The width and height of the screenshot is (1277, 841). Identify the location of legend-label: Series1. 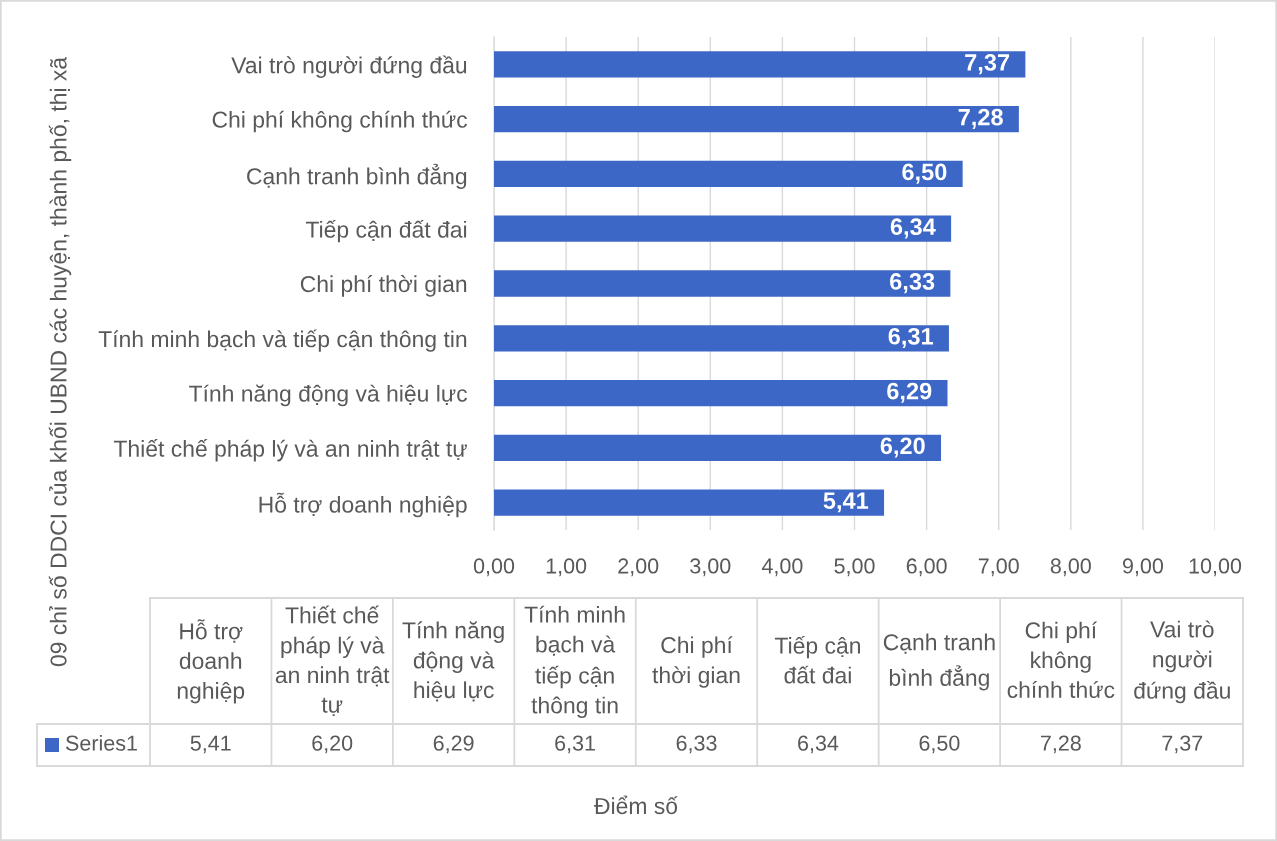
(101, 742).